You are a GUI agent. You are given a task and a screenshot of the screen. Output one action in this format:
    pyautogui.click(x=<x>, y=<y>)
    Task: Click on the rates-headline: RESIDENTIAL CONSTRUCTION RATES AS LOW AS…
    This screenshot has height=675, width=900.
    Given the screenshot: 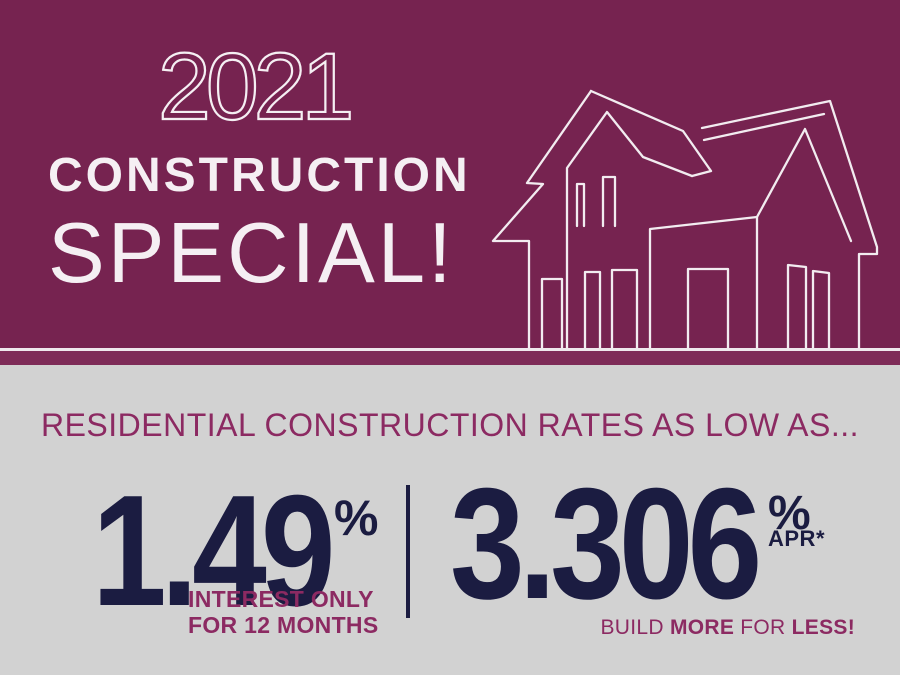 What is the action you would take?
    pyautogui.click(x=450, y=425)
    